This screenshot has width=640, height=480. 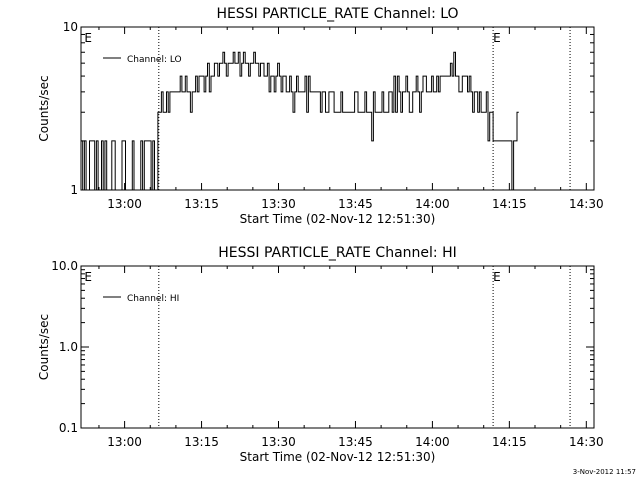 What do you see at coordinates (68, 428) in the screenshot?
I see `y-tick-label: 0.1` at bounding box center [68, 428].